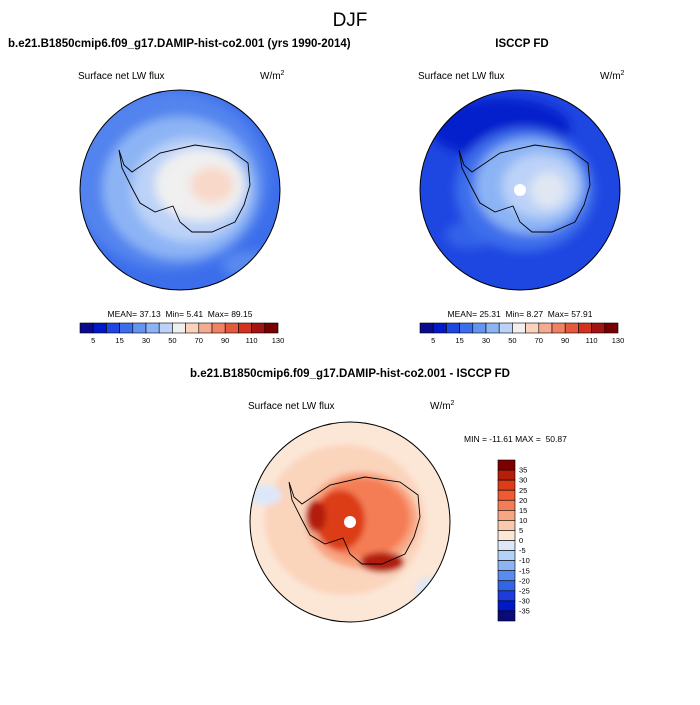  I want to click on west-max, so click(316, 516).